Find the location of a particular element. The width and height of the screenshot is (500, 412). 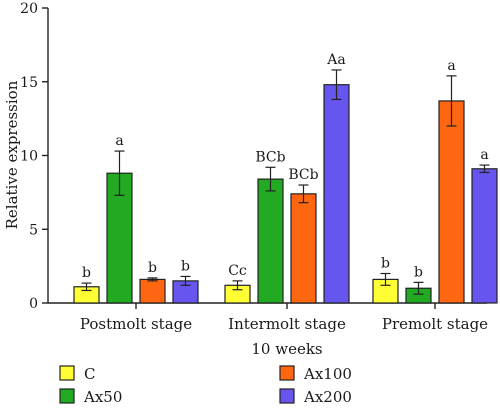

y-axis-label: Relative expression is located at coordinates (12, 154).